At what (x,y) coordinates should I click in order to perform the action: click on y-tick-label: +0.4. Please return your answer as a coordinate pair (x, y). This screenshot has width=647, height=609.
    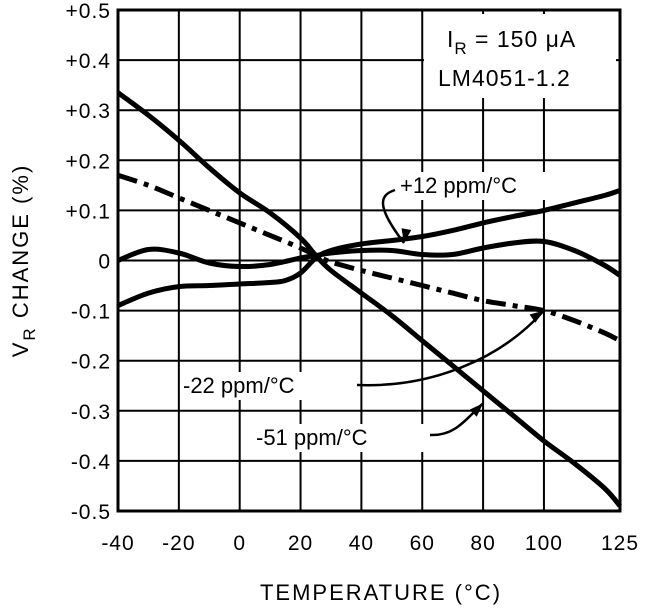
    Looking at the image, I should click on (88, 61).